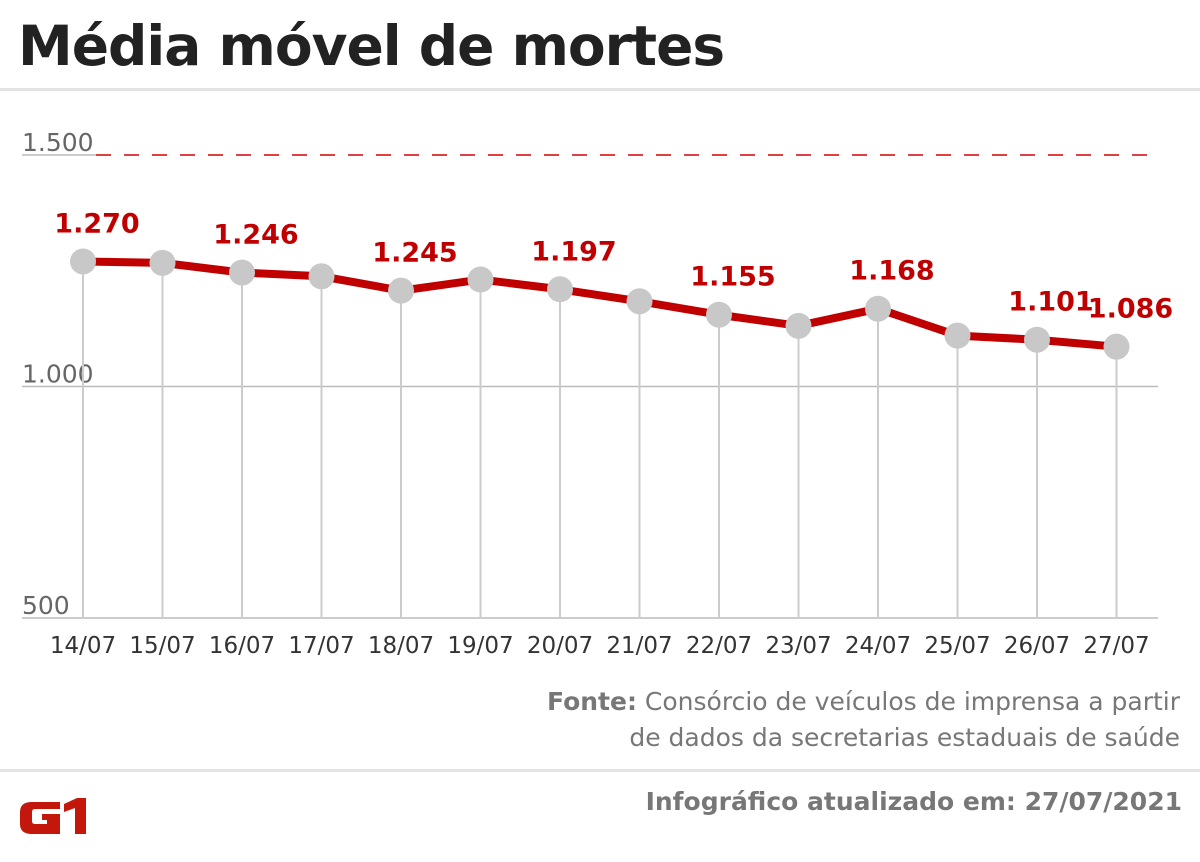  I want to click on series-line, so click(600, 304).